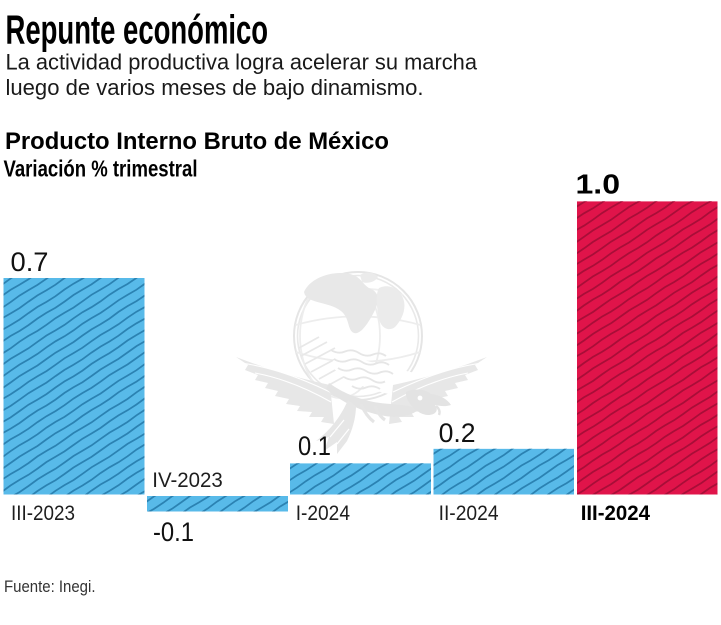  Describe the element at coordinates (616, 513) in the screenshot. I see `svg-text: III-2024` at that location.